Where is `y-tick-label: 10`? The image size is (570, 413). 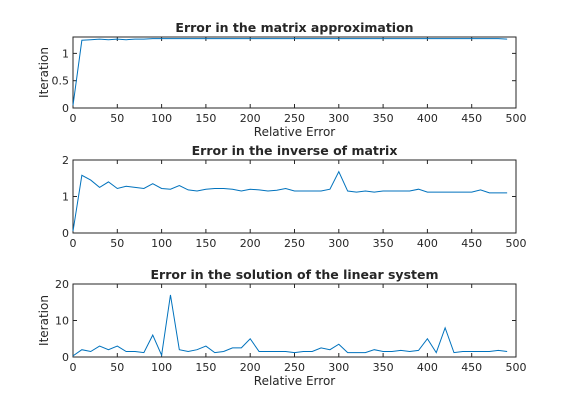 y-tick-label: 10 is located at coordinates (62, 321).